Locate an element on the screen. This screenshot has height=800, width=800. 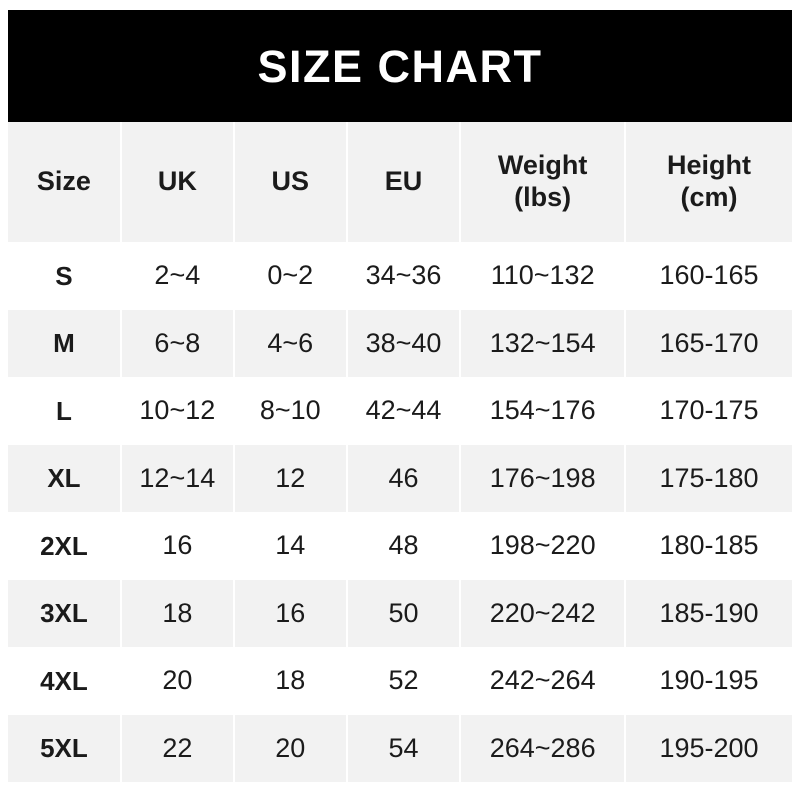
table-row: XL 12~14 12 46 176~198 175-180 is located at coordinates (400, 478).